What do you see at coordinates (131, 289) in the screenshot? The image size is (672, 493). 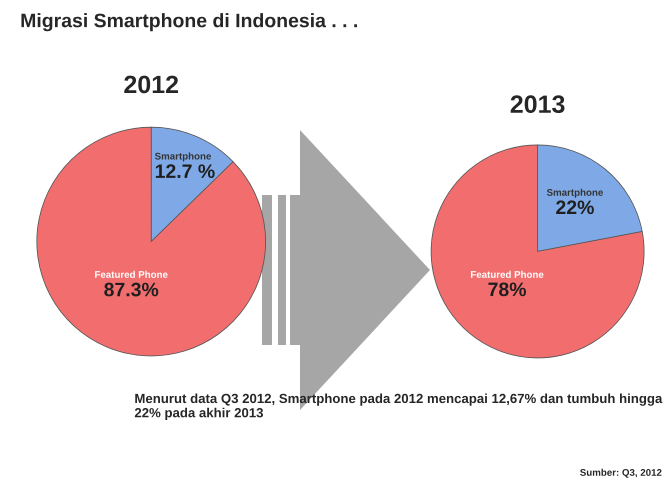 I see `data-label: 87.3%` at bounding box center [131, 289].